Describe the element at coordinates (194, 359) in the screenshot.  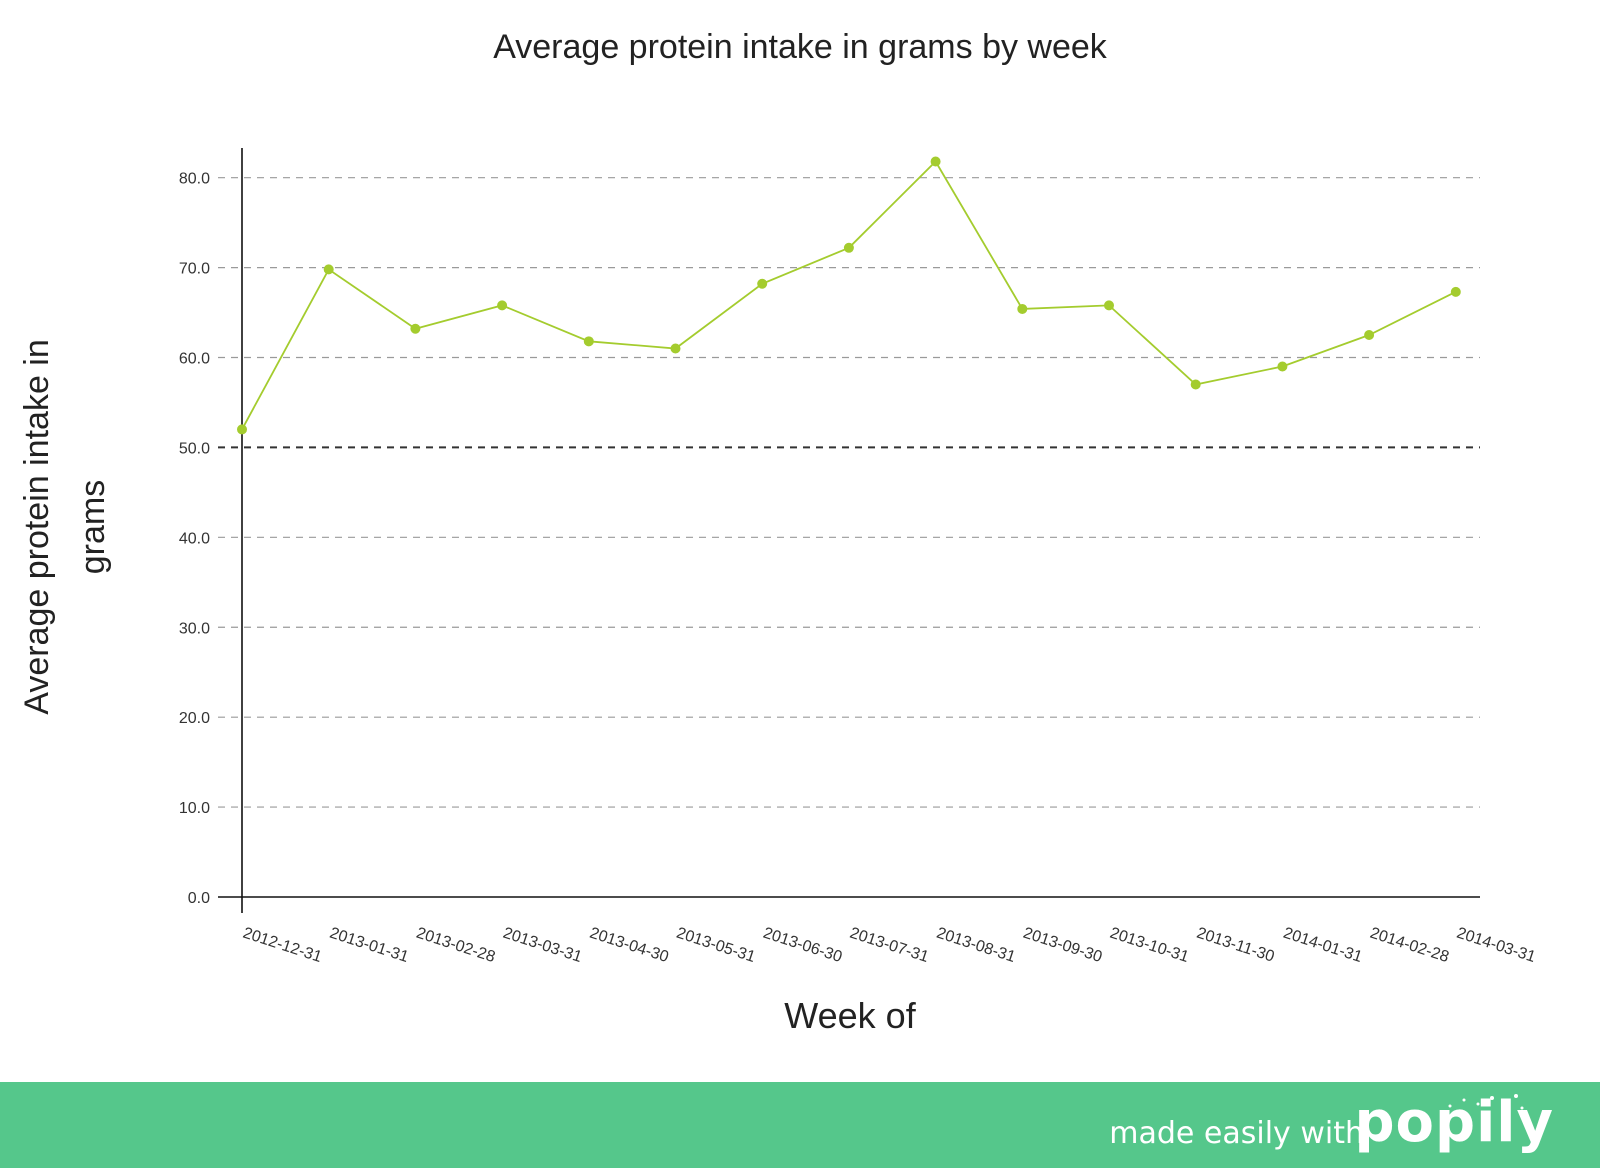
I see `y-tick-label: 60.0` at that location.